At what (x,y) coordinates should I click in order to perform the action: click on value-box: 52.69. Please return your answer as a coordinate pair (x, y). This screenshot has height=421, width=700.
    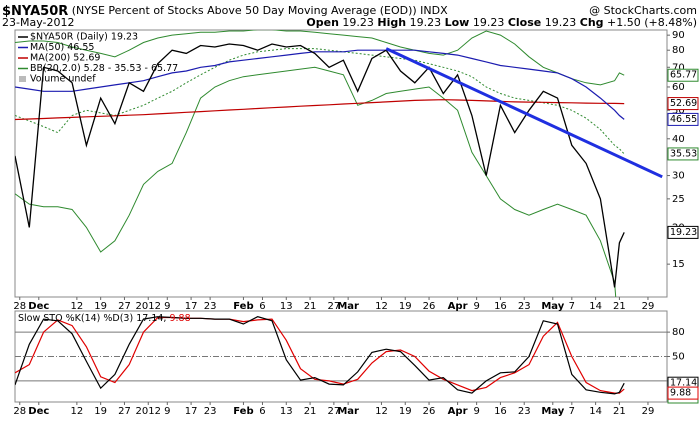
    Looking at the image, I should click on (683, 103).